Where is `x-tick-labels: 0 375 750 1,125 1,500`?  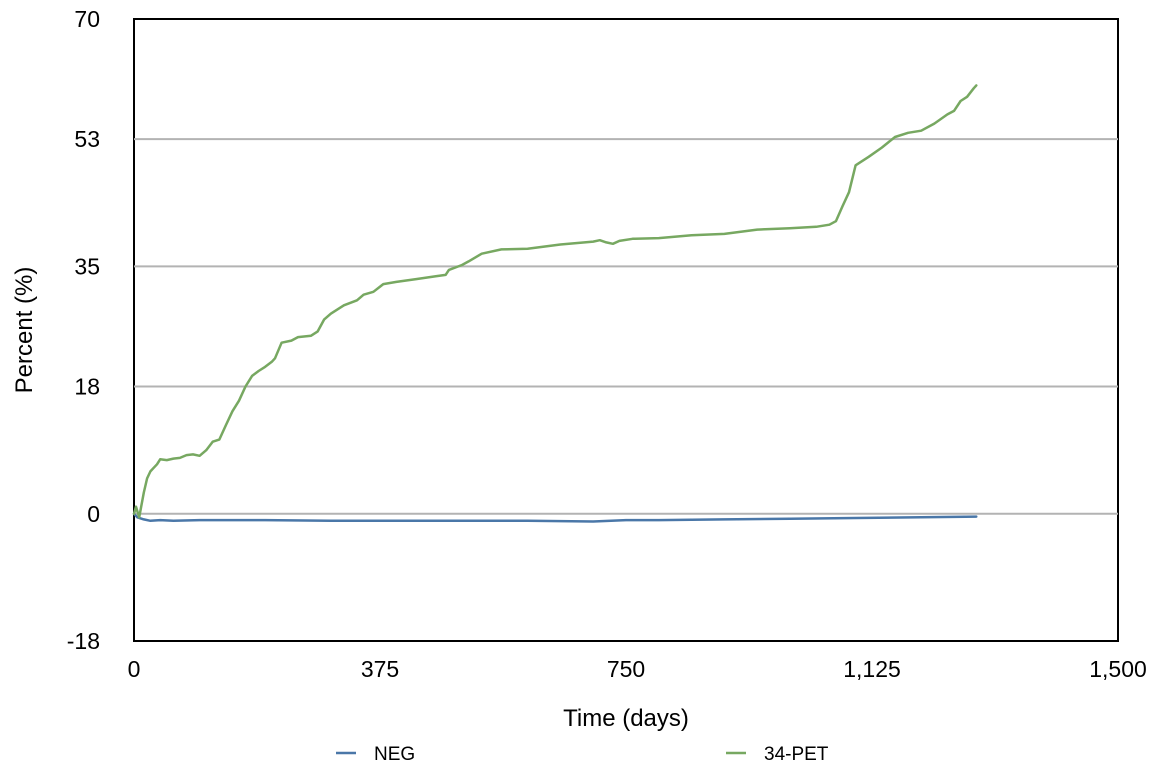 x-tick-labels: 0 375 750 1,125 1,500 is located at coordinates (637, 669).